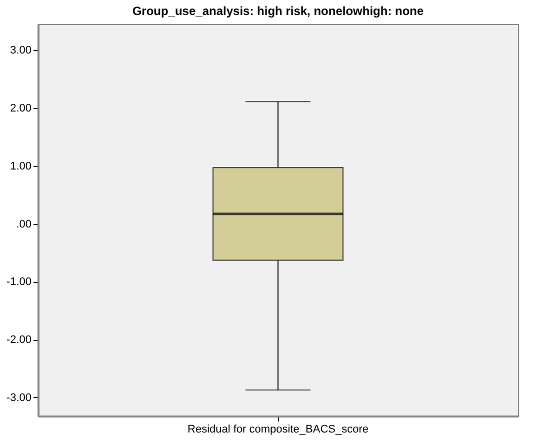  I want to click on y-tick-label: -1.00, so click(19, 282).